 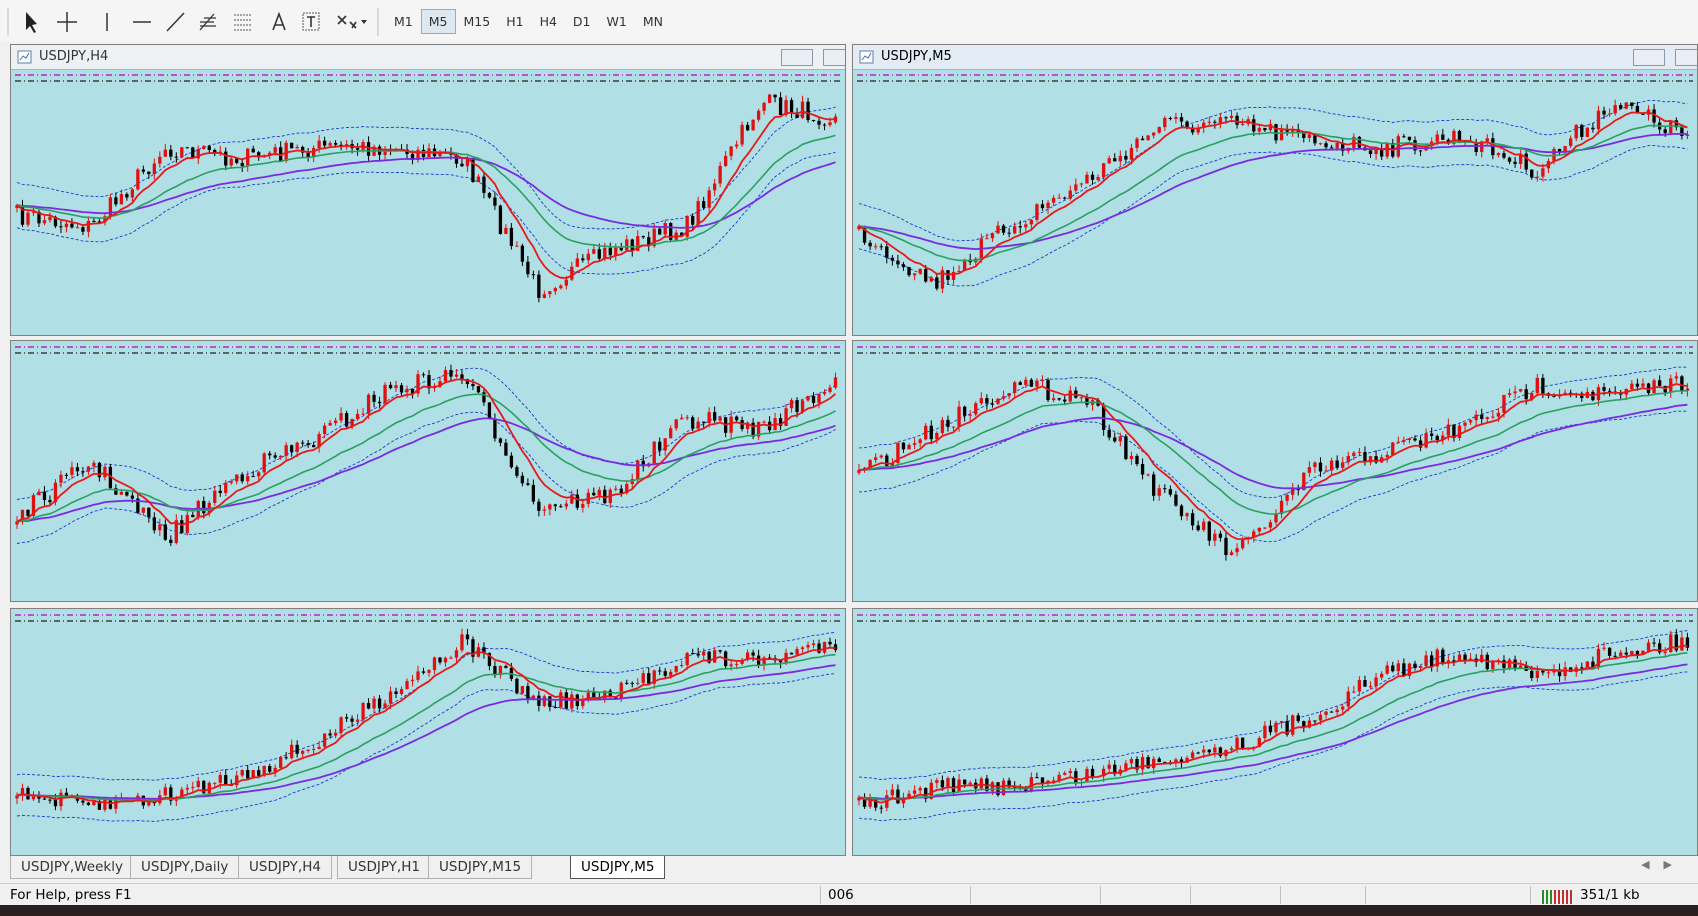 What do you see at coordinates (279, 21) in the screenshot?
I see `text-tool` at bounding box center [279, 21].